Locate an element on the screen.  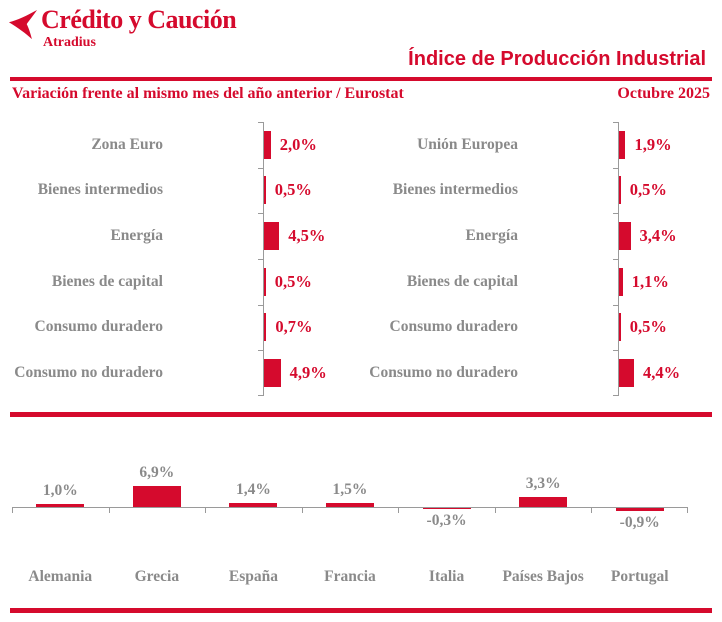
value-label: 4,9% is located at coordinates (308, 373).